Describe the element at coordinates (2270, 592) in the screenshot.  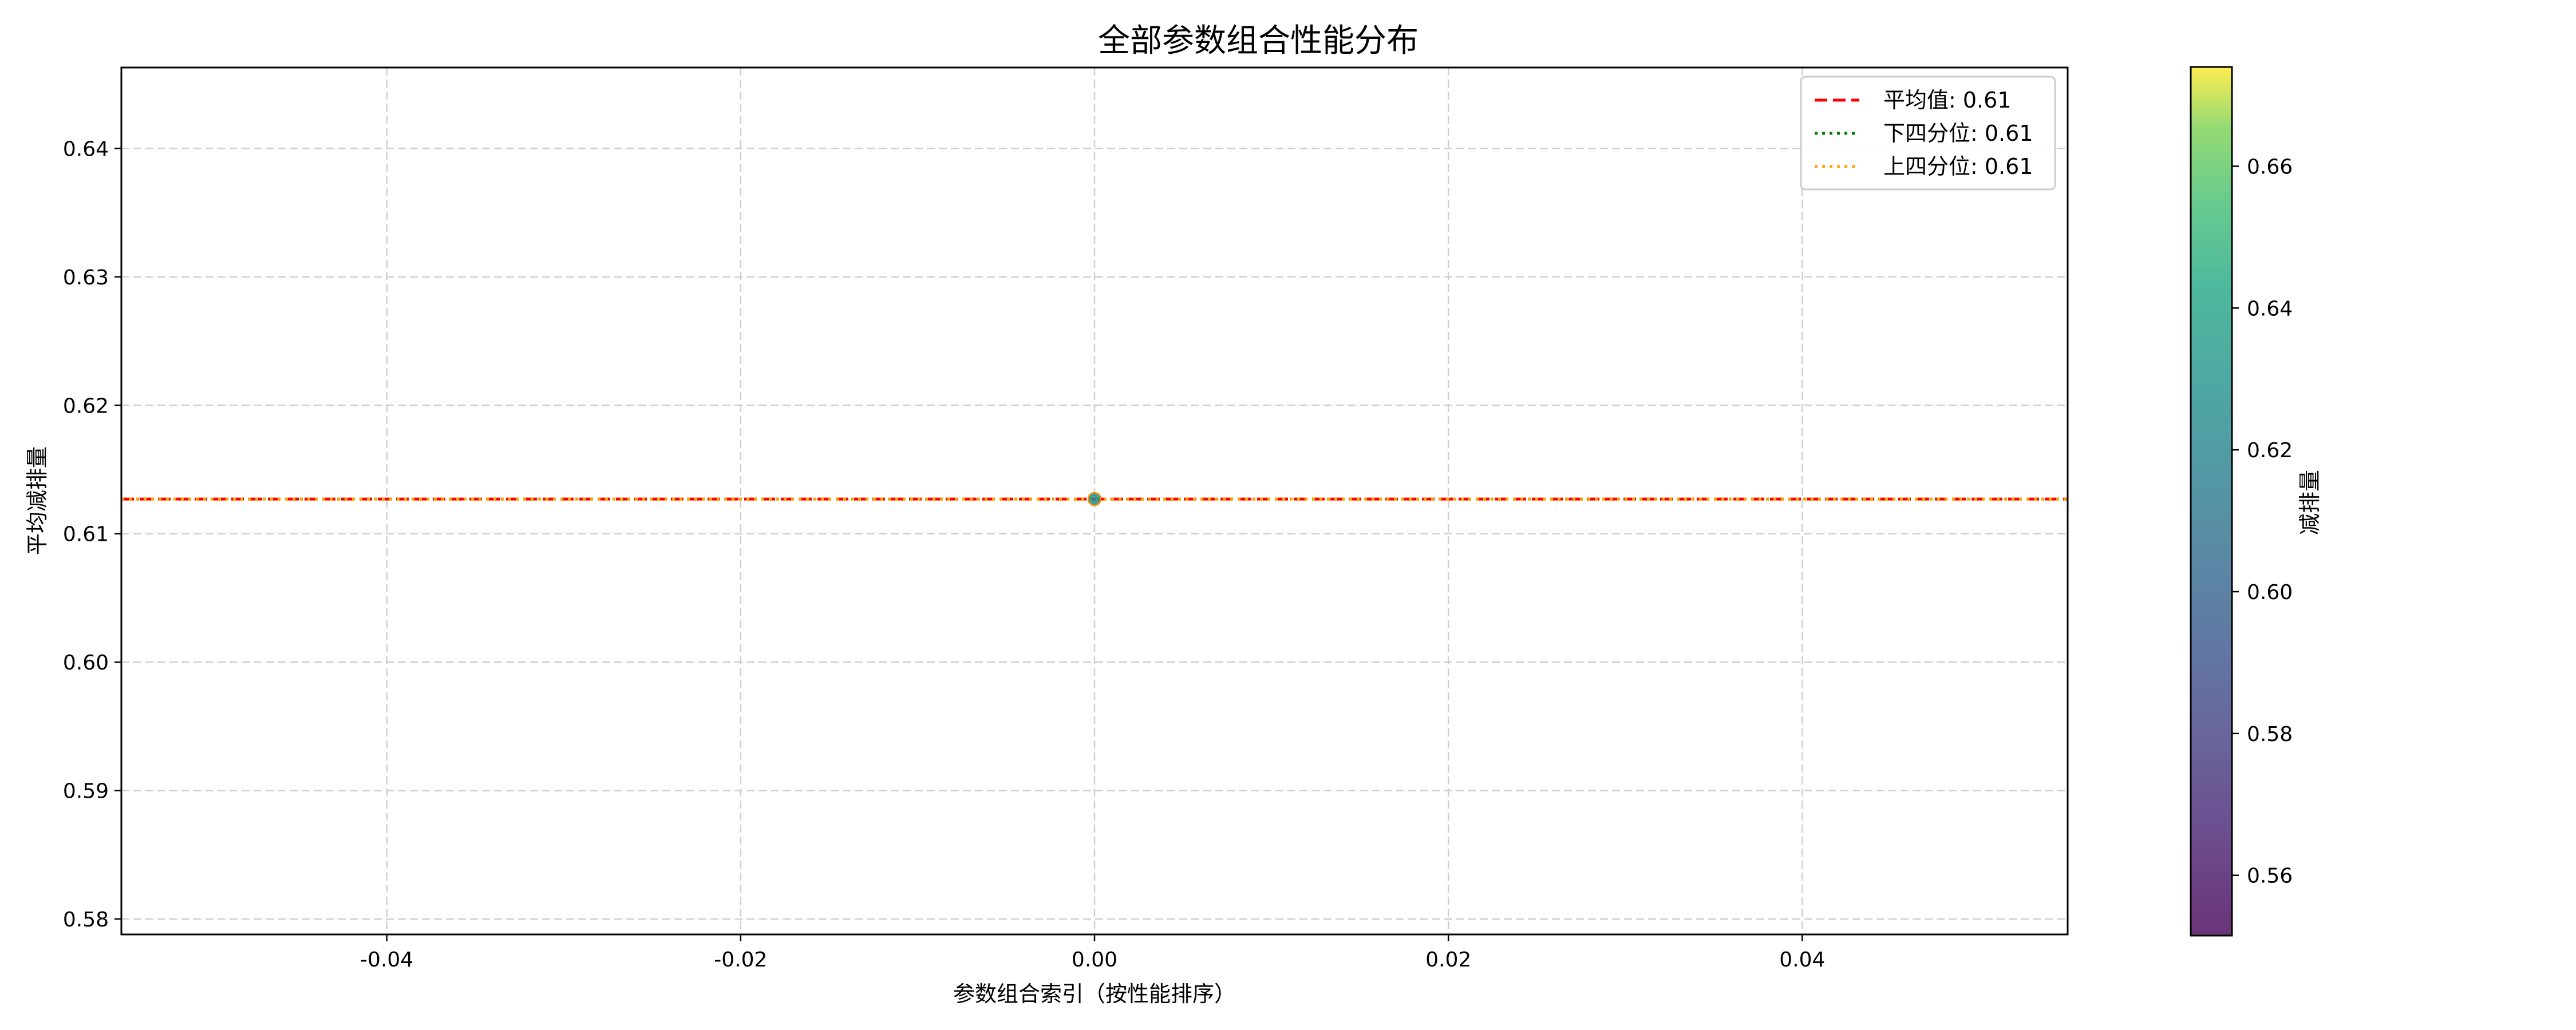
I see `colorbar-tick-label: 0.60` at that location.